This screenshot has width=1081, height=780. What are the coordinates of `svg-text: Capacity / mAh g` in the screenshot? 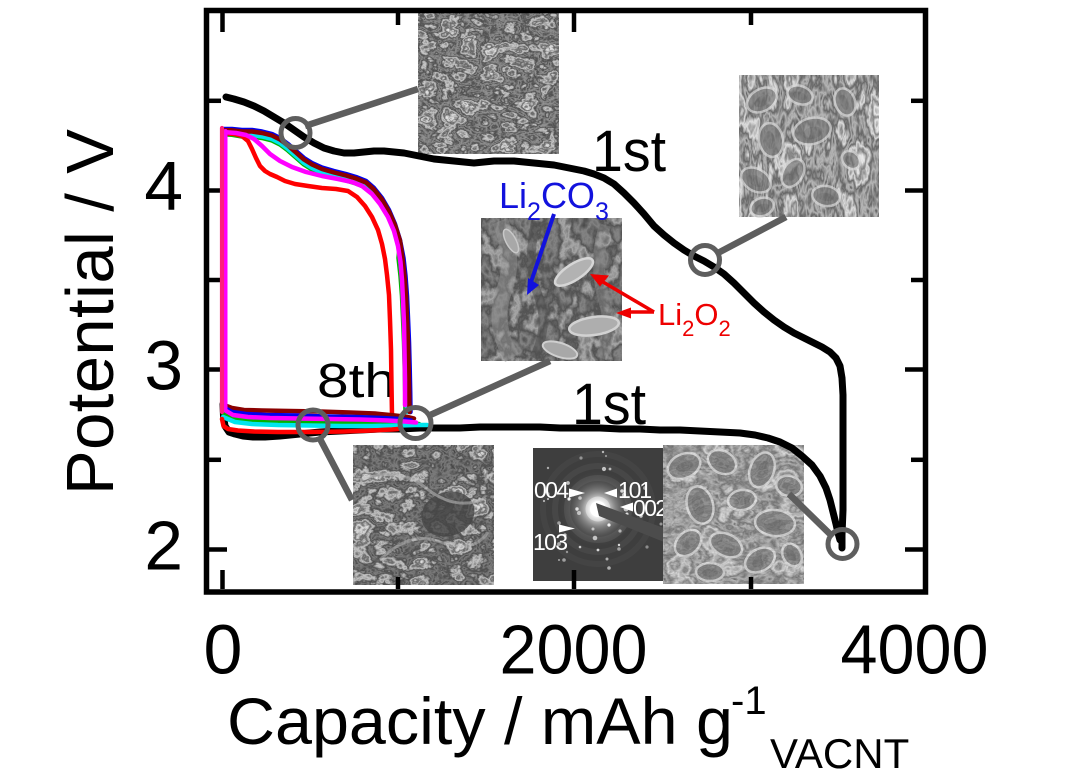 It's located at (480, 721).